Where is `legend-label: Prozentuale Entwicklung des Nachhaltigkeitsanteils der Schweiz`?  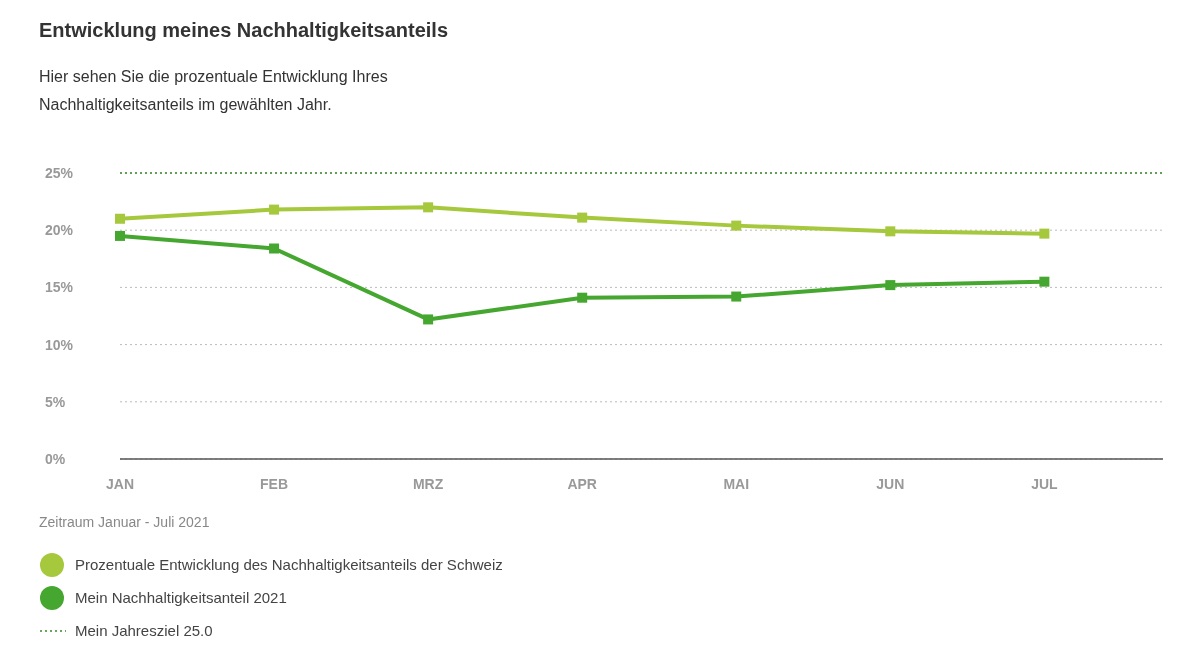
legend-label: Prozentuale Entwicklung des Nachhaltigkeitsanteils der Schweiz is located at coordinates (289, 564).